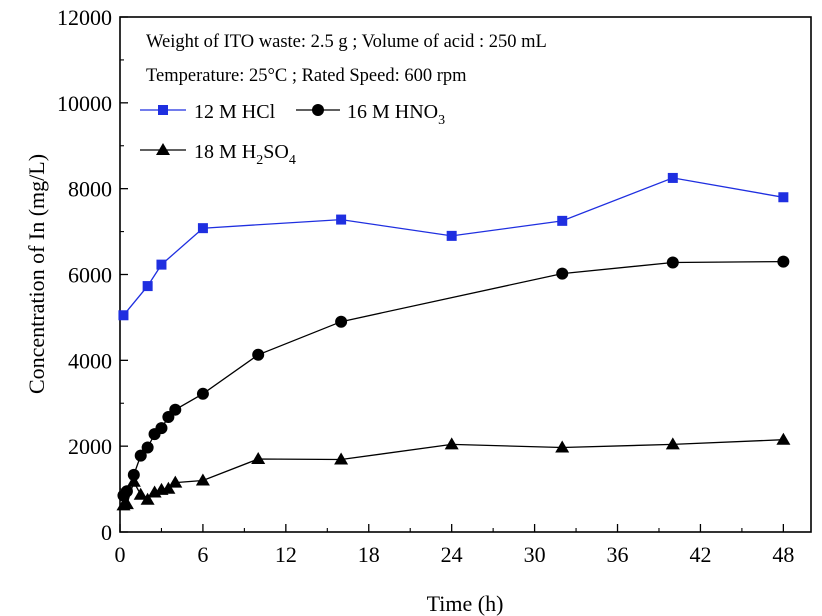 The image size is (822, 616). What do you see at coordinates (90, 360) in the screenshot?
I see `y-tick-label: 4000` at bounding box center [90, 360].